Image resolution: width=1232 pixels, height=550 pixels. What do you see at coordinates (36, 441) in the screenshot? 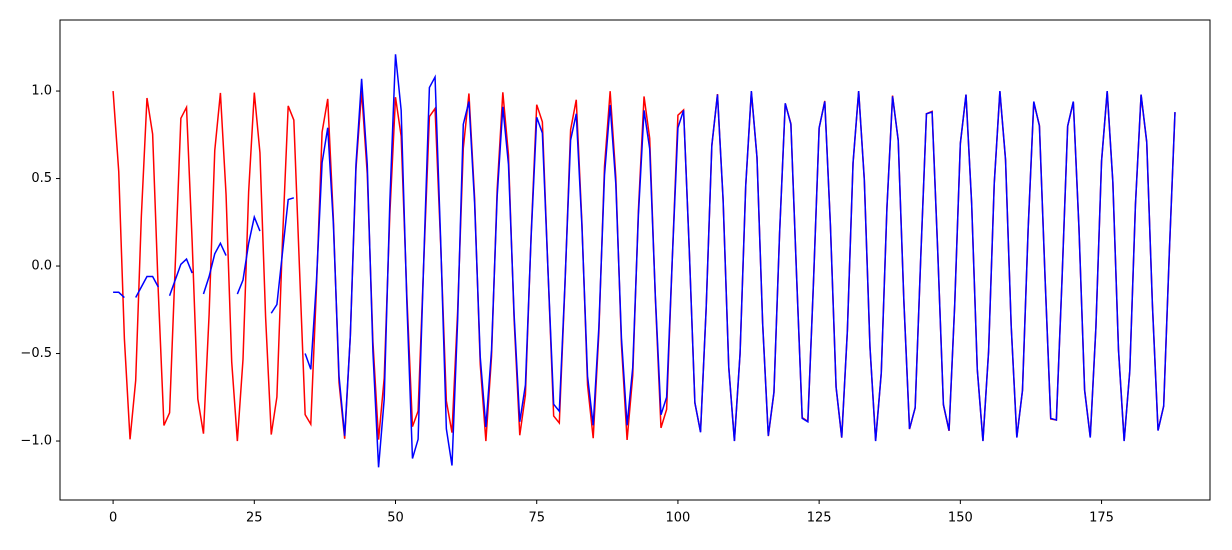
I see `y-tick-label: −1.0` at bounding box center [36, 441].